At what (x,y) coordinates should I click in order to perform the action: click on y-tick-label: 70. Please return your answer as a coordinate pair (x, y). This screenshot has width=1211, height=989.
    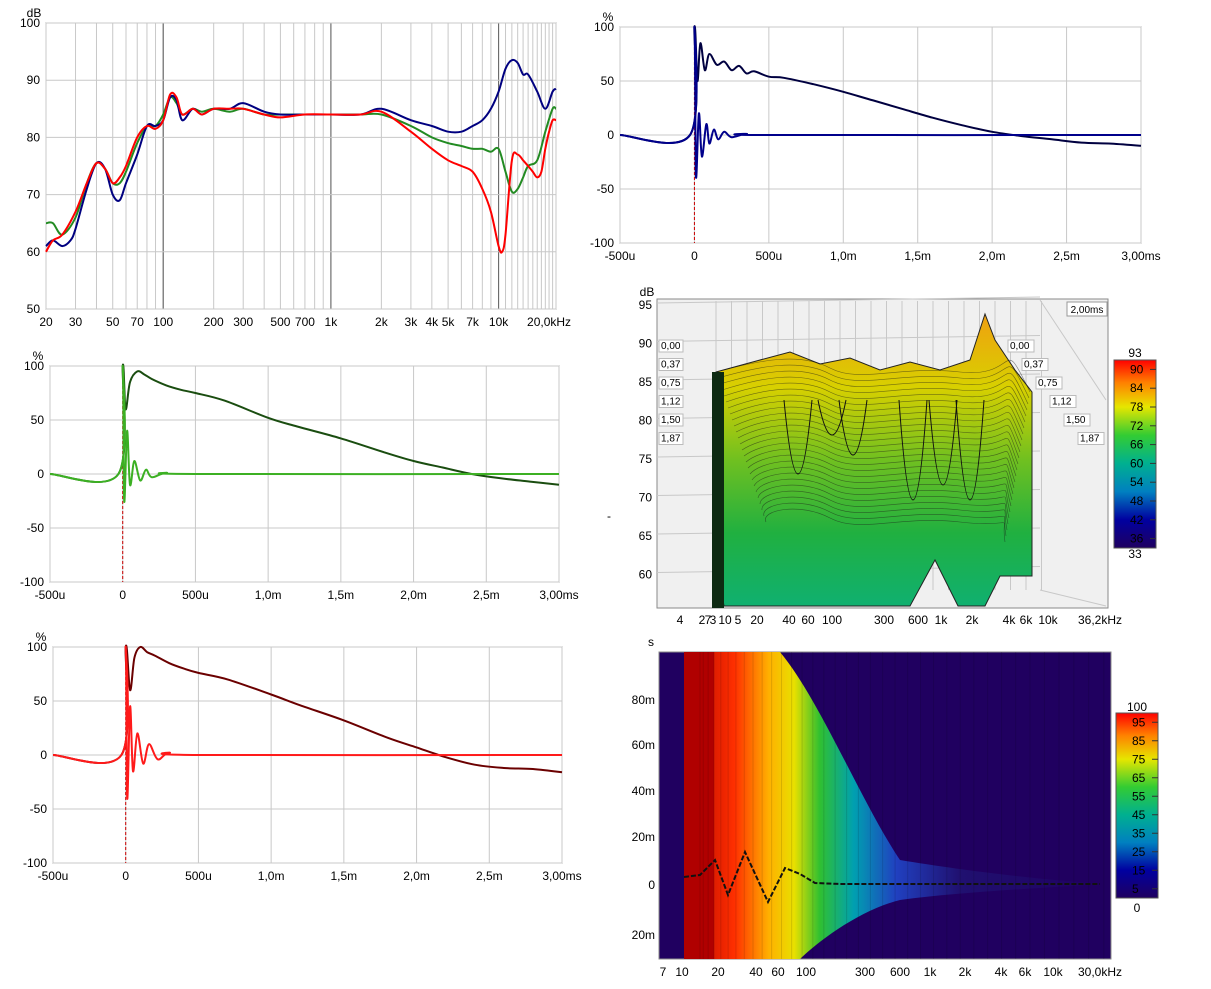
    Looking at the image, I should click on (646, 498).